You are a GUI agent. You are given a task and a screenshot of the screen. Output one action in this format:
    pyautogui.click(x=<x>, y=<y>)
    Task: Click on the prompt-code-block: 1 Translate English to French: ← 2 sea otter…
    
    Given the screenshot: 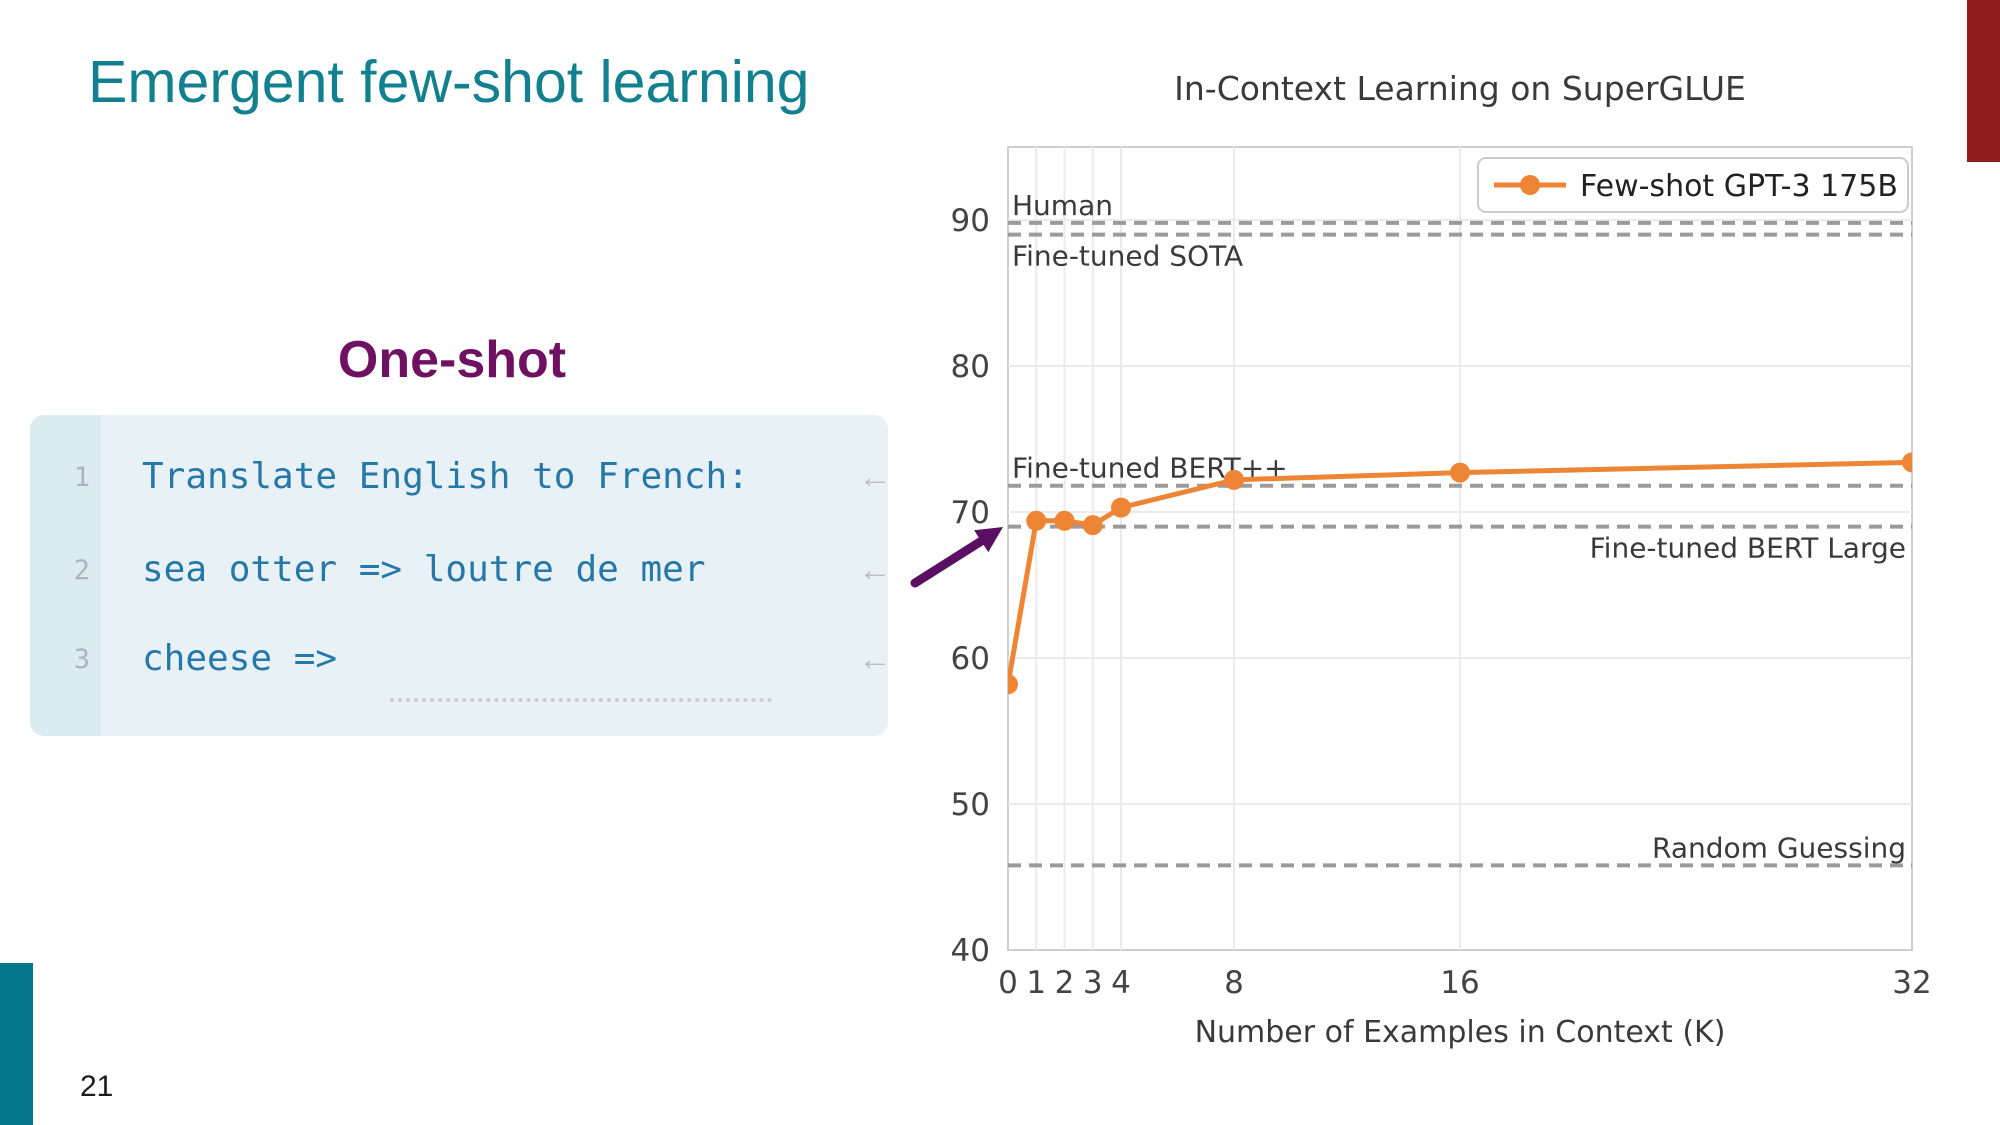 What is the action you would take?
    pyautogui.click(x=461, y=575)
    